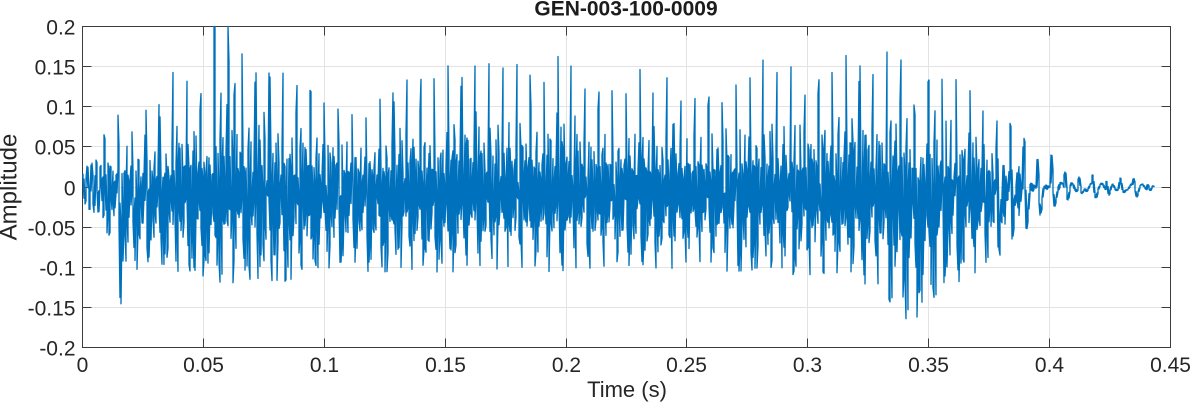  I want to click on svg-text: 0.35, so click(928, 365).